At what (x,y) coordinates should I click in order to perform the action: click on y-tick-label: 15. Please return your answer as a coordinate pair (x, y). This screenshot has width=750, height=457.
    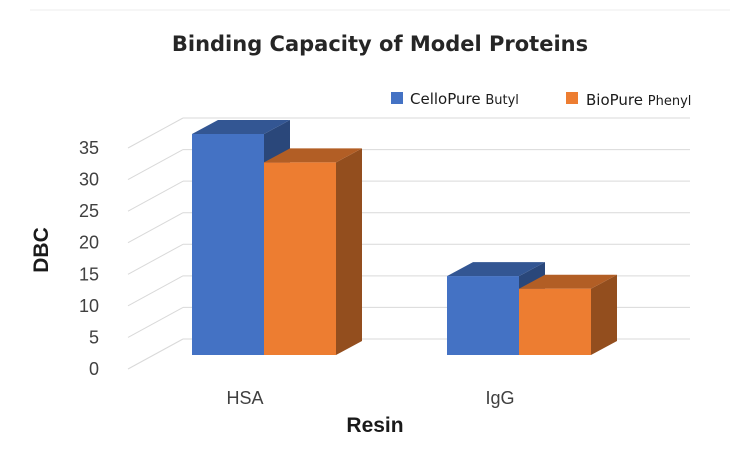
    Looking at the image, I should click on (89, 274).